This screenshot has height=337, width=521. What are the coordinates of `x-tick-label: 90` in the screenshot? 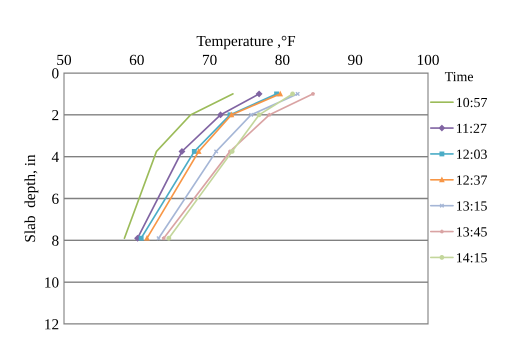 It's located at (355, 60).